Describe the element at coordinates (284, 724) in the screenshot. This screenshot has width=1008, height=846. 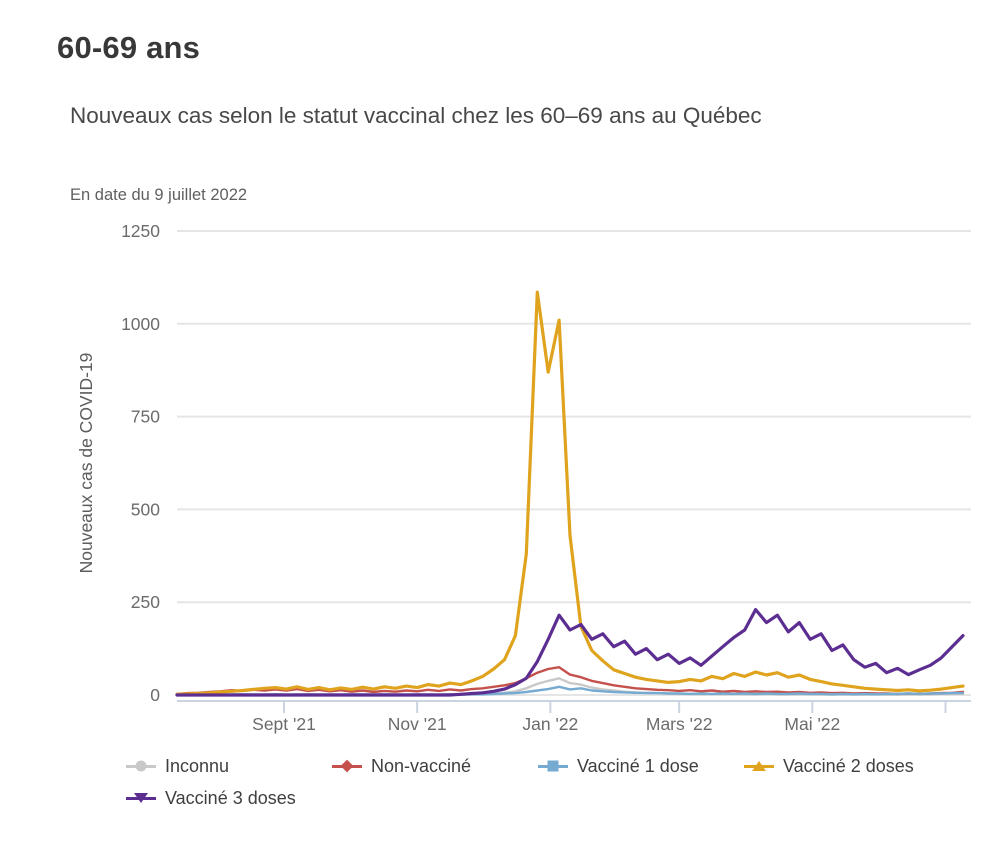
I see `x-tick-label-0: Sept '21` at that location.